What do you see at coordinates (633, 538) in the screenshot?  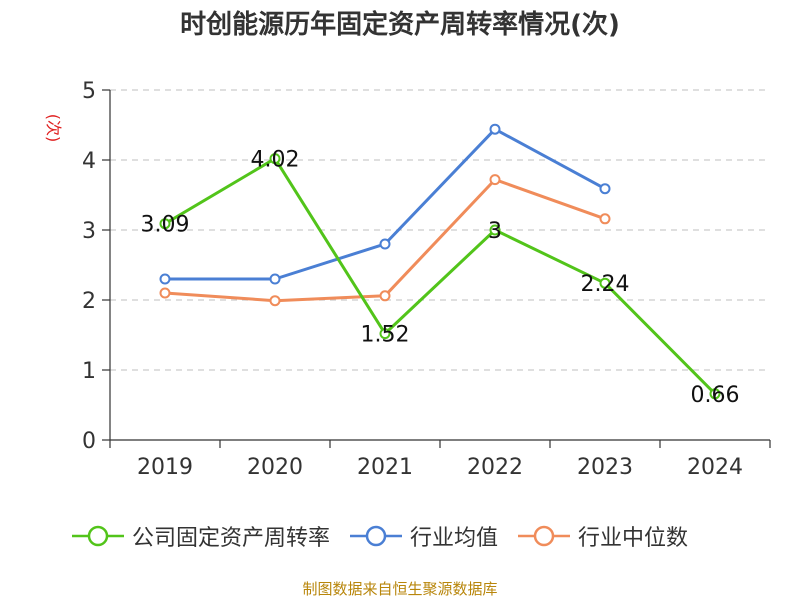 I see `legend-label-industry-median: 行业中位数` at bounding box center [633, 538].